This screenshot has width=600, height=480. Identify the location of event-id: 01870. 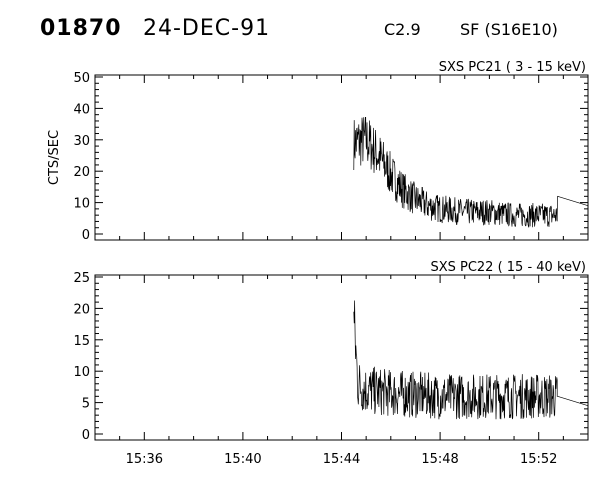
(81, 28).